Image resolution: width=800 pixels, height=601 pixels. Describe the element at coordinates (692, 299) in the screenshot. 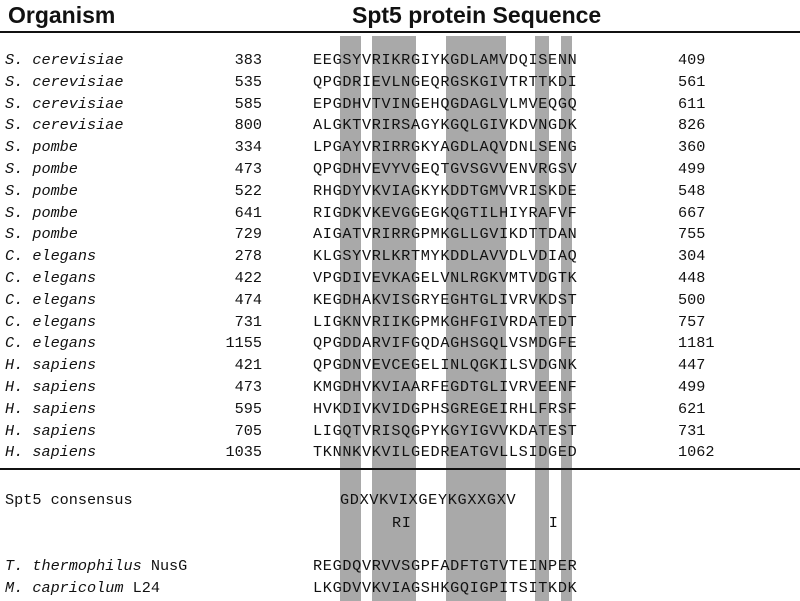

I see `end-position: 500` at that location.